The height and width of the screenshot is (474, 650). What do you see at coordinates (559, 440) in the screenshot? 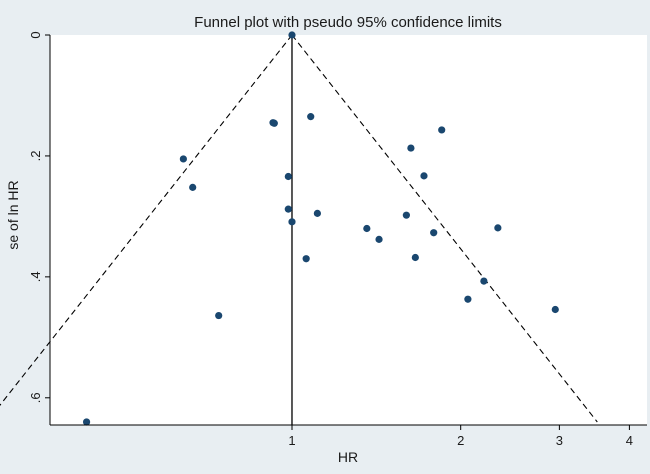
I see `x-tick-label: 3` at bounding box center [559, 440].